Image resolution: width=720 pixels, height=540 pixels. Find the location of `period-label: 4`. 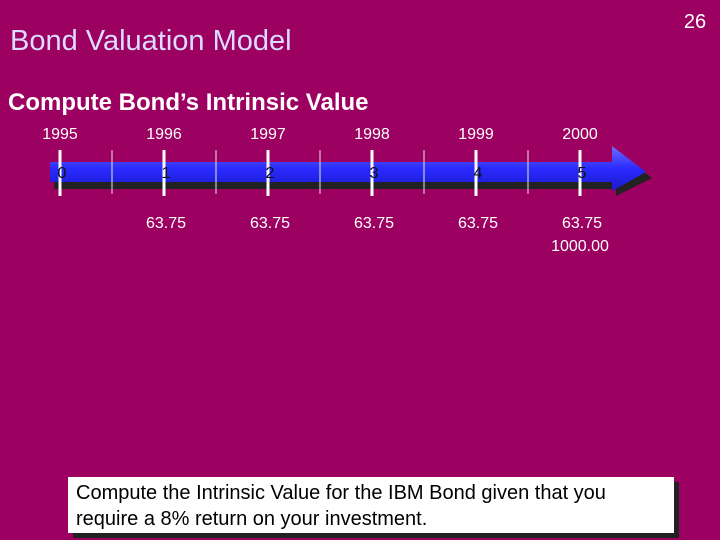

period-label: 4 is located at coordinates (478, 173).